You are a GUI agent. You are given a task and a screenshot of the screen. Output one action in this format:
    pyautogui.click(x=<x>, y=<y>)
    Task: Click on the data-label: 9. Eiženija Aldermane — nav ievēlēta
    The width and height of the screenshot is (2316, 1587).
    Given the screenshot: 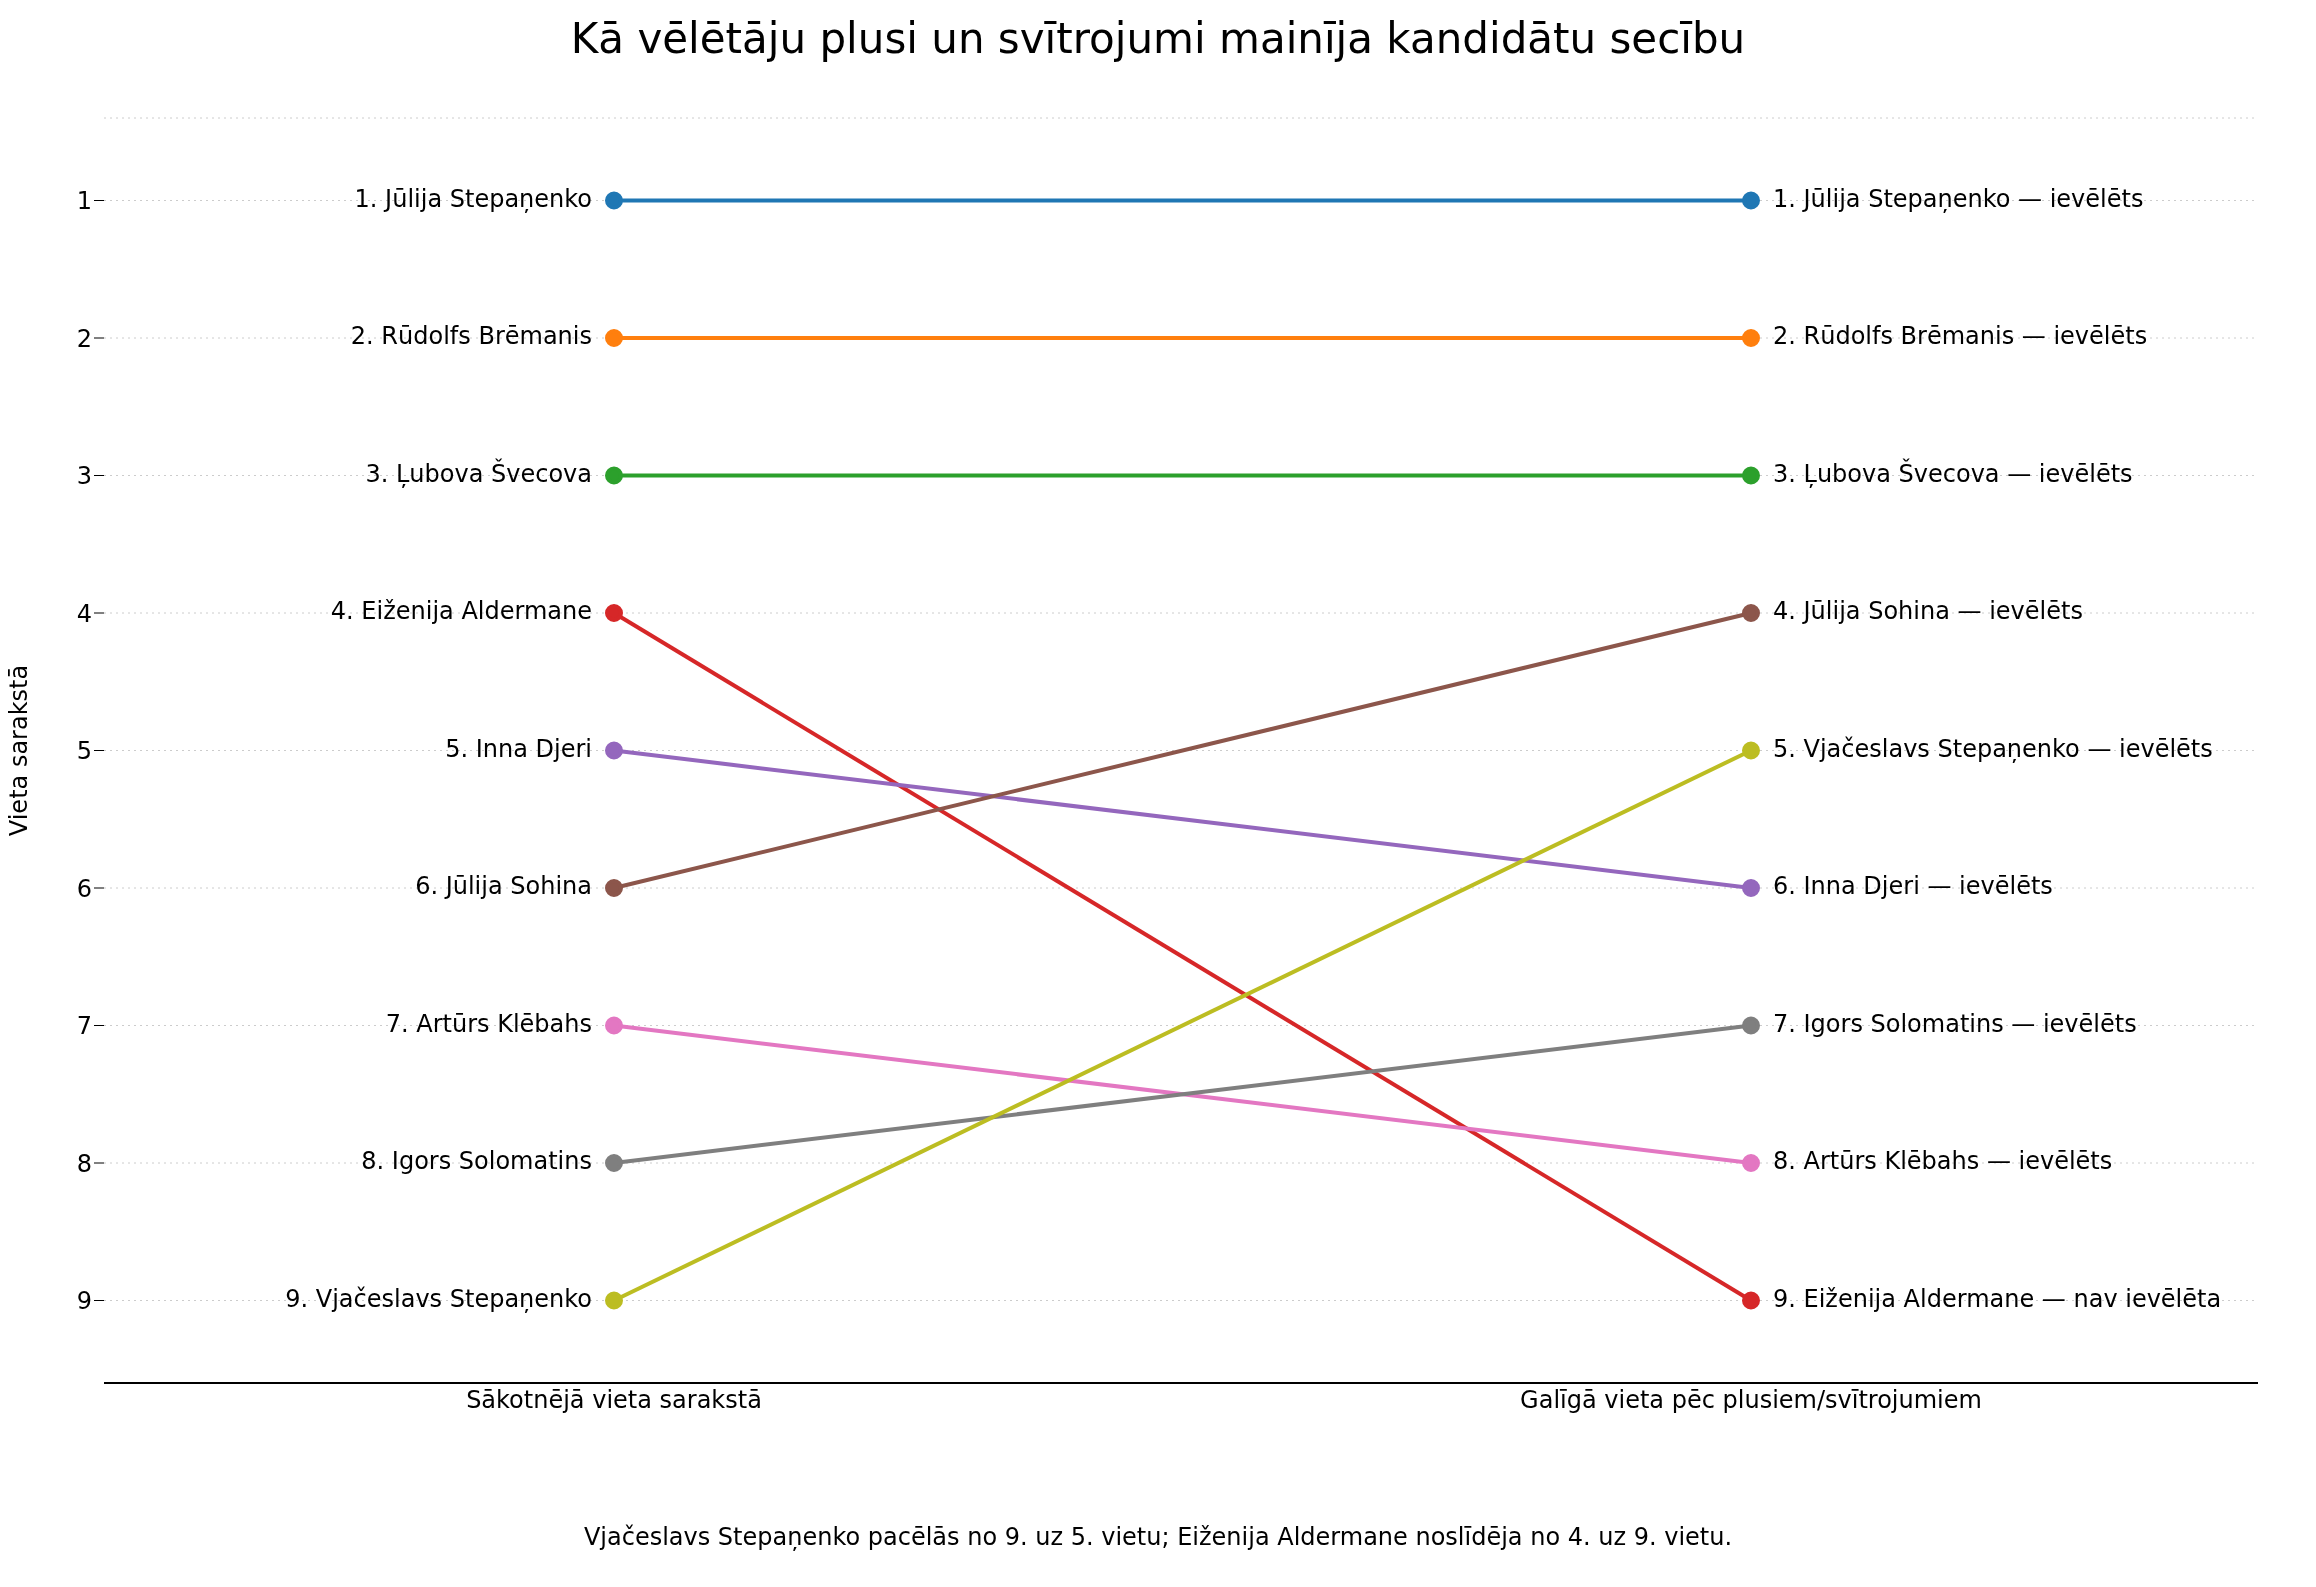 What is the action you would take?
    pyautogui.click(x=1997, y=1298)
    